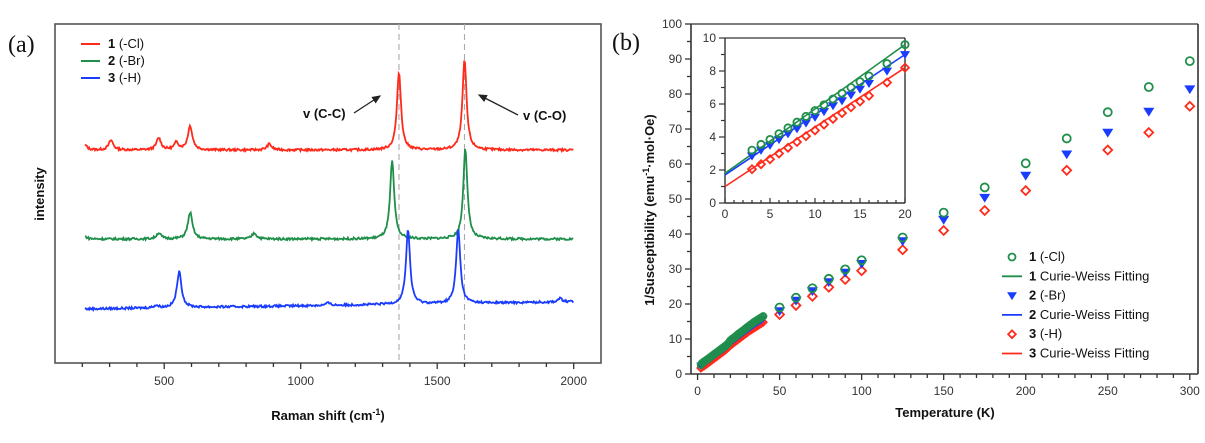 Image resolution: width=1205 pixels, height=443 pixels. What do you see at coordinates (300, 381) in the screenshot?
I see `x-tick-label: 1000` at bounding box center [300, 381].